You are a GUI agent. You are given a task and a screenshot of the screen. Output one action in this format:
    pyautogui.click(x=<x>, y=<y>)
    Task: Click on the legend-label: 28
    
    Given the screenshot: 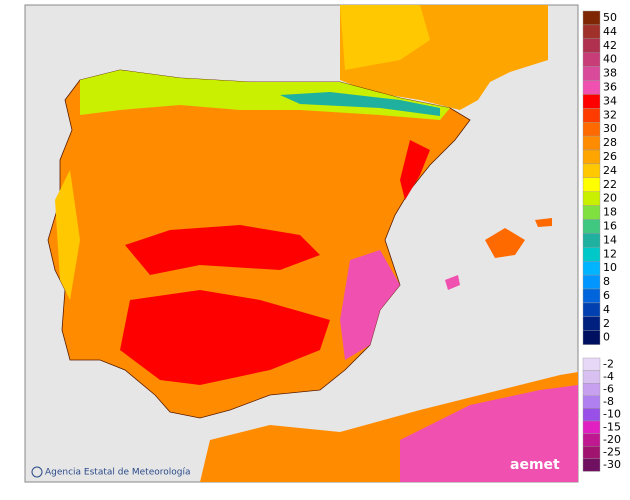 What is the action you would take?
    pyautogui.click(x=610, y=142)
    